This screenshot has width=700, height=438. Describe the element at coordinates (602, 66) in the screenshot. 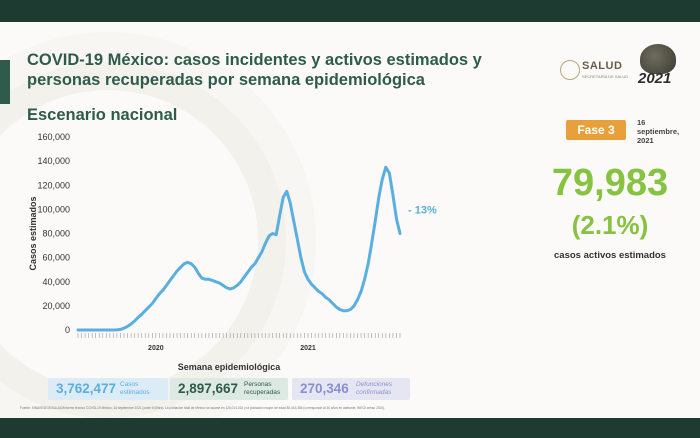

I see `salud-logo-word: SALUD` at that location.